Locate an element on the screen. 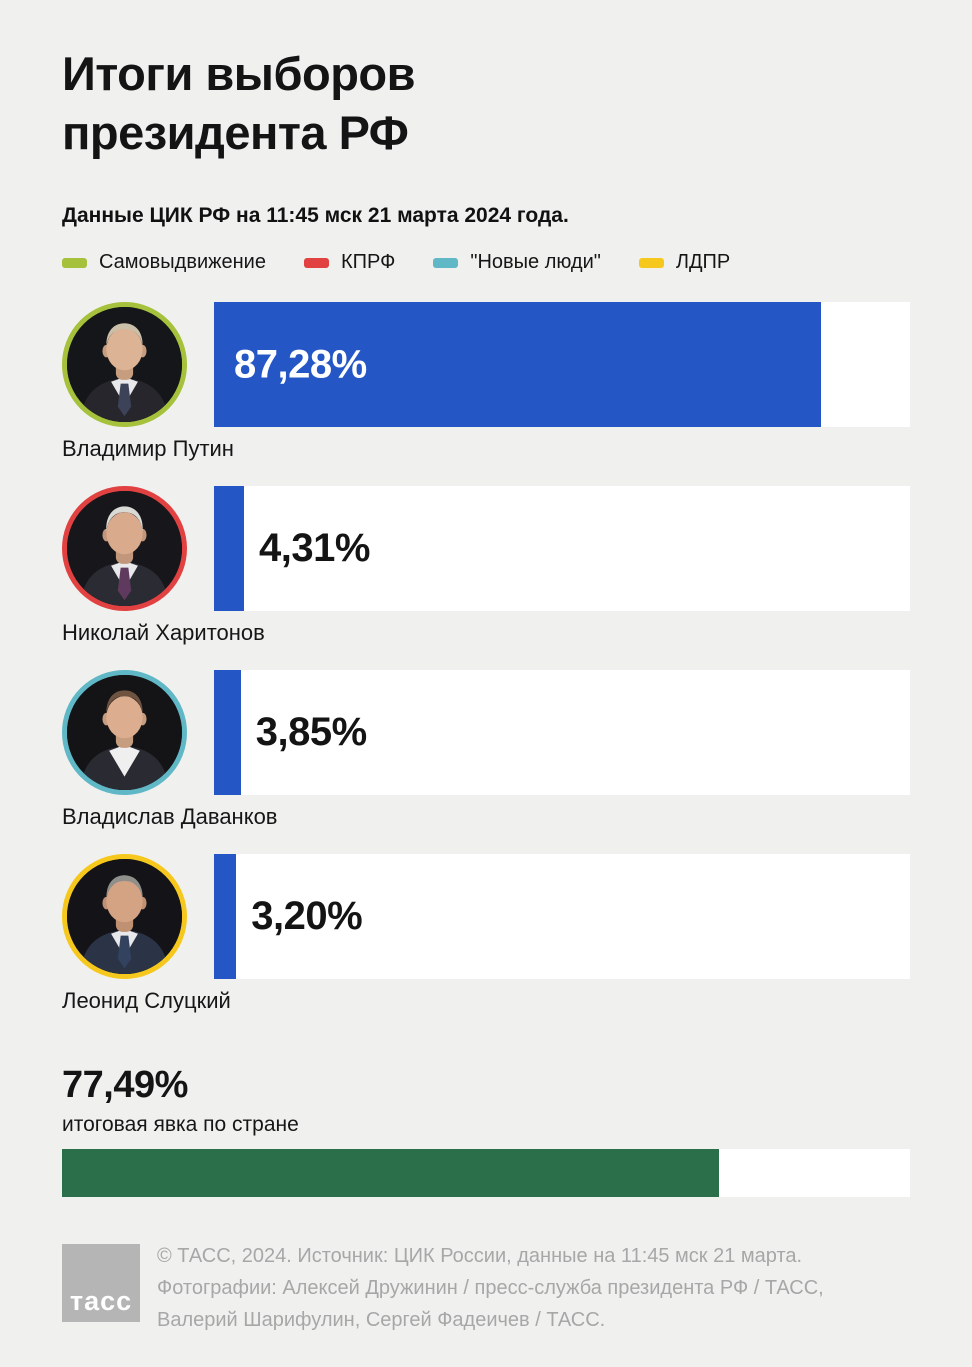  legend-label: Самовыдвижение is located at coordinates (182, 262).